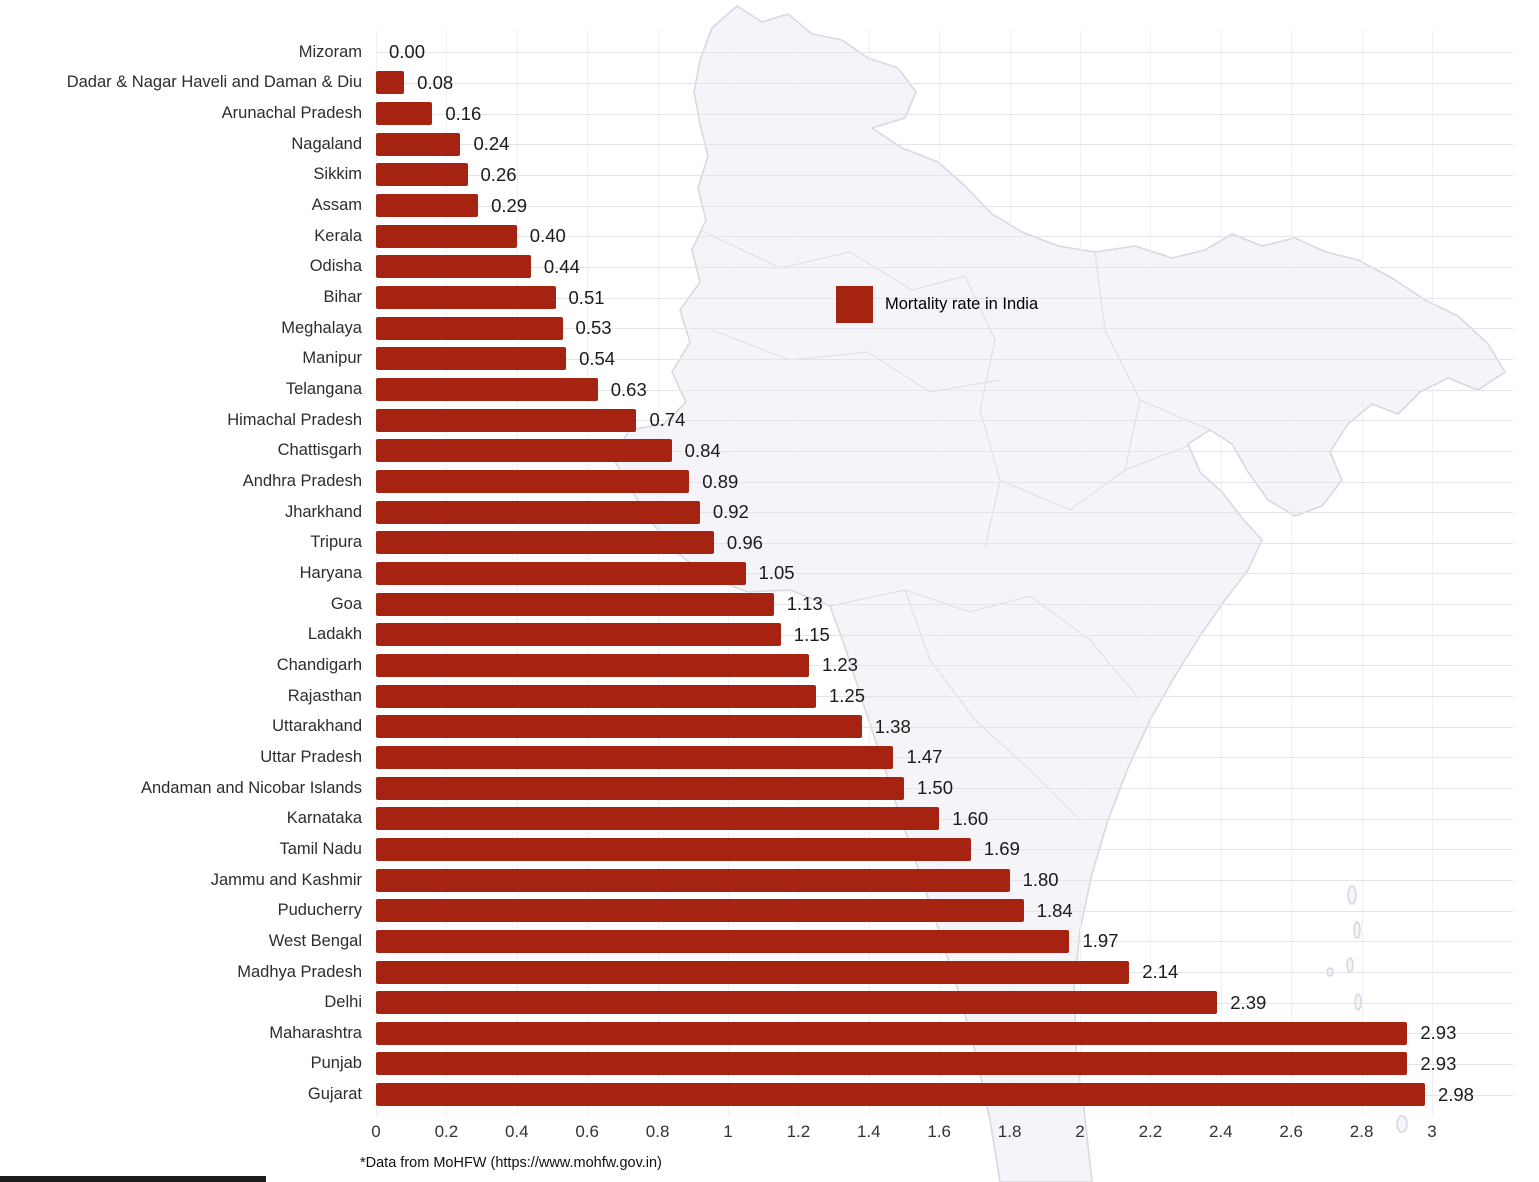 The height and width of the screenshot is (1182, 1539). What do you see at coordinates (728, 1131) in the screenshot?
I see `x-tick-label: 1` at bounding box center [728, 1131].